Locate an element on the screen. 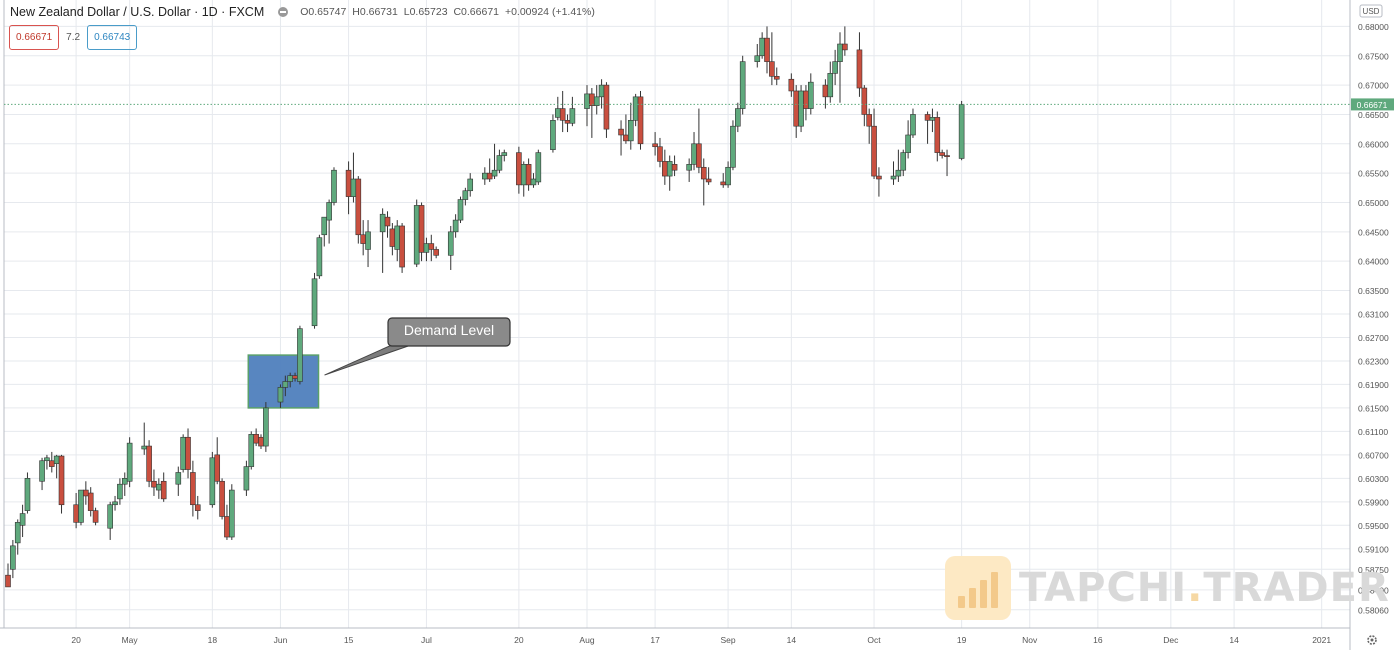 The height and width of the screenshot is (650, 1394). minus-circle-icon is located at coordinates (283, 12).